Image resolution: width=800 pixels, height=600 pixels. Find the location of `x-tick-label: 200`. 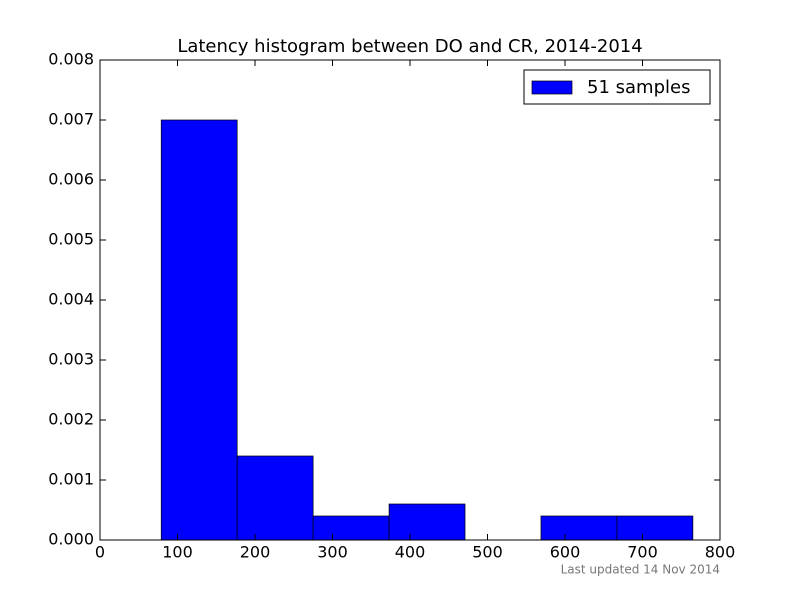

x-tick-label: 200 is located at coordinates (255, 552).